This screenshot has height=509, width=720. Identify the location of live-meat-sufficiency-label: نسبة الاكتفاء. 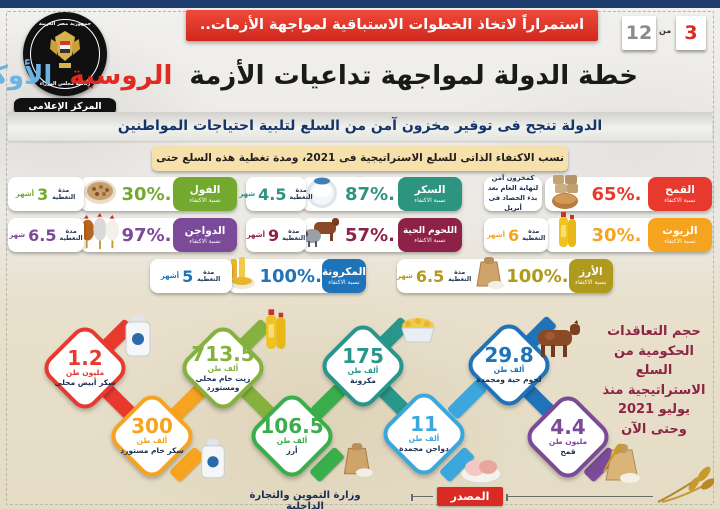
(430, 240).